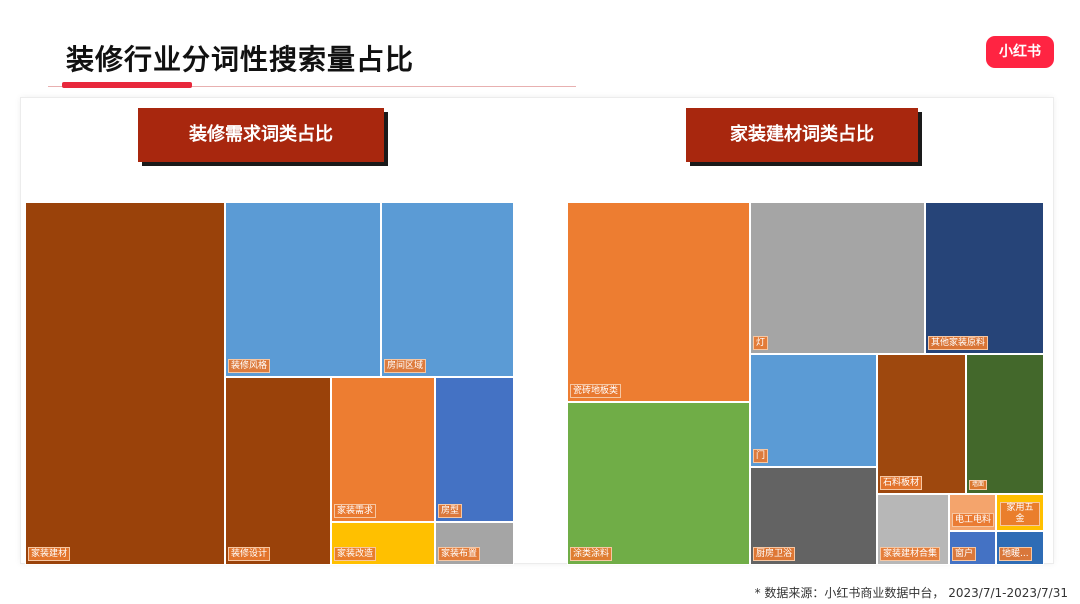 This screenshot has height=604, width=1080. I want to click on treemap-tile: 门, so click(813, 410).